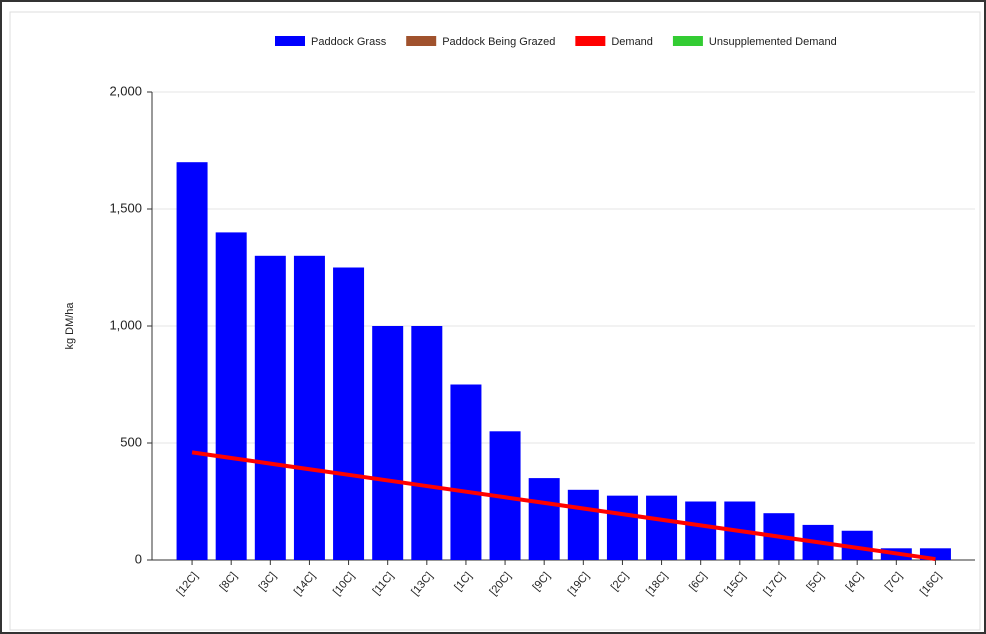 The height and width of the screenshot is (634, 986). What do you see at coordinates (349, 42) in the screenshot?
I see `legend-label: Paddock Grass` at bounding box center [349, 42].